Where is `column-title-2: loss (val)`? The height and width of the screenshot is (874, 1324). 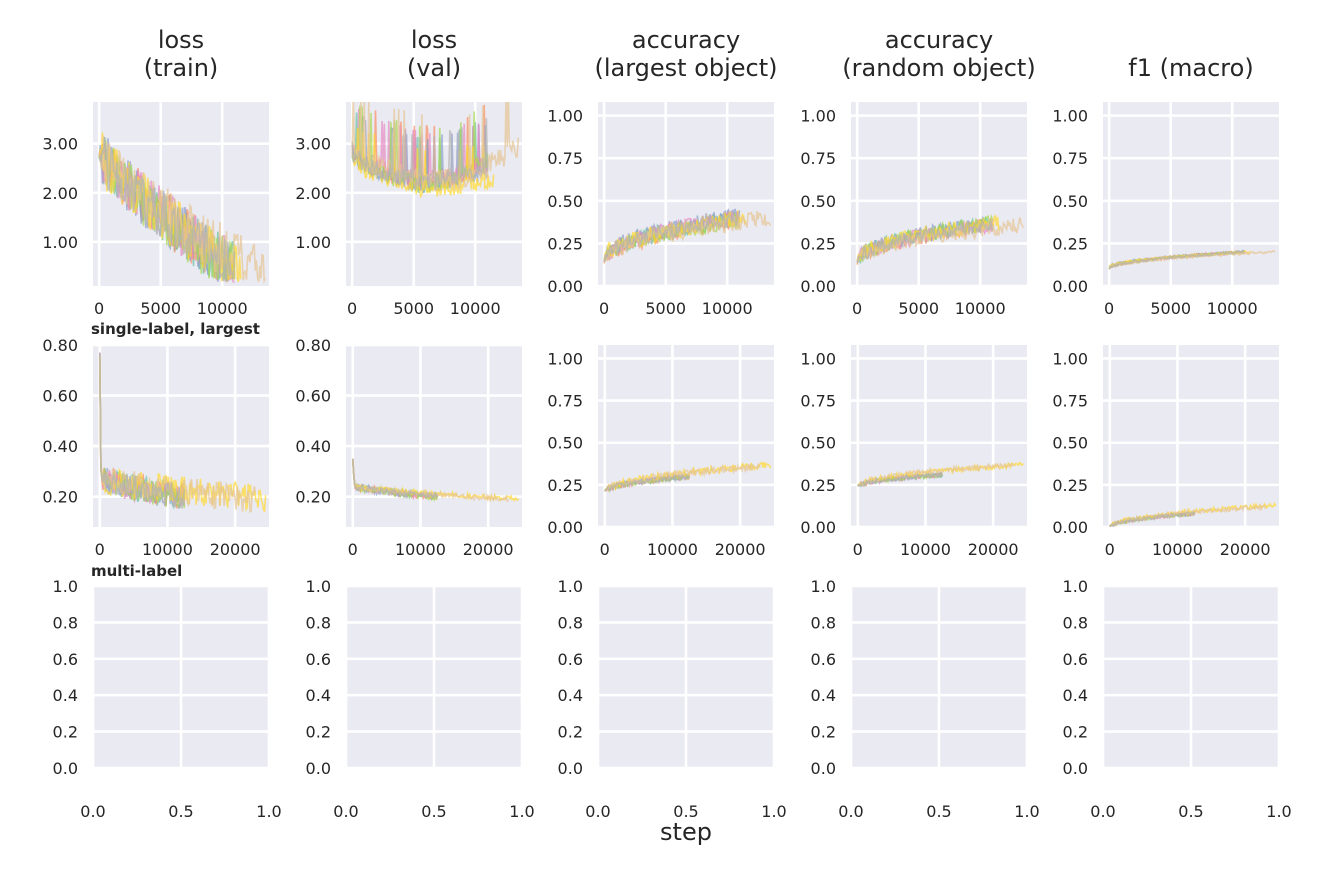 column-title-2: loss (val) is located at coordinates (434, 54).